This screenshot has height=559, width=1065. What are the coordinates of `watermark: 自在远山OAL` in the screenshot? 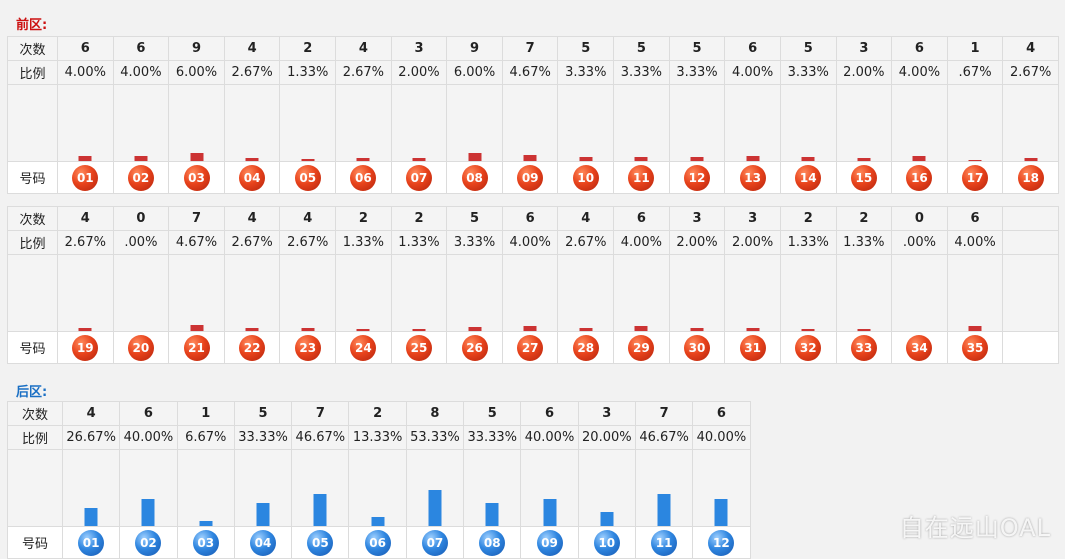 It's located at (975, 528).